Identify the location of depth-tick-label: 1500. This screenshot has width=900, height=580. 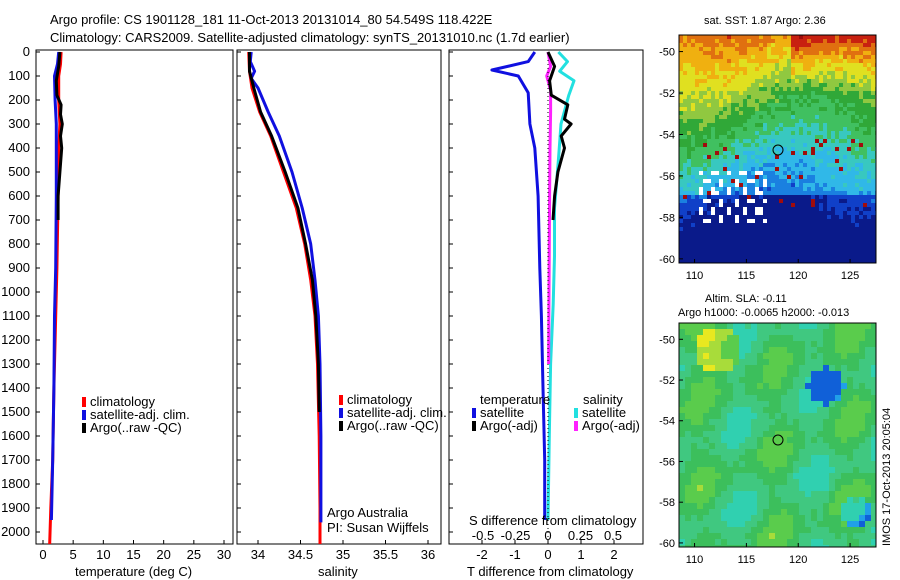
(15, 411).